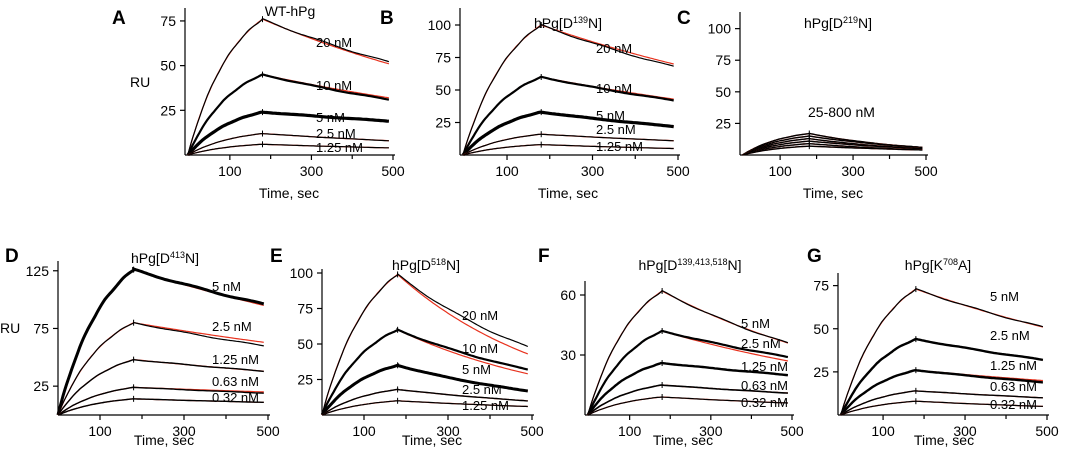  Describe the element at coordinates (568, 295) in the screenshot. I see `y-tick-label: 60` at that location.